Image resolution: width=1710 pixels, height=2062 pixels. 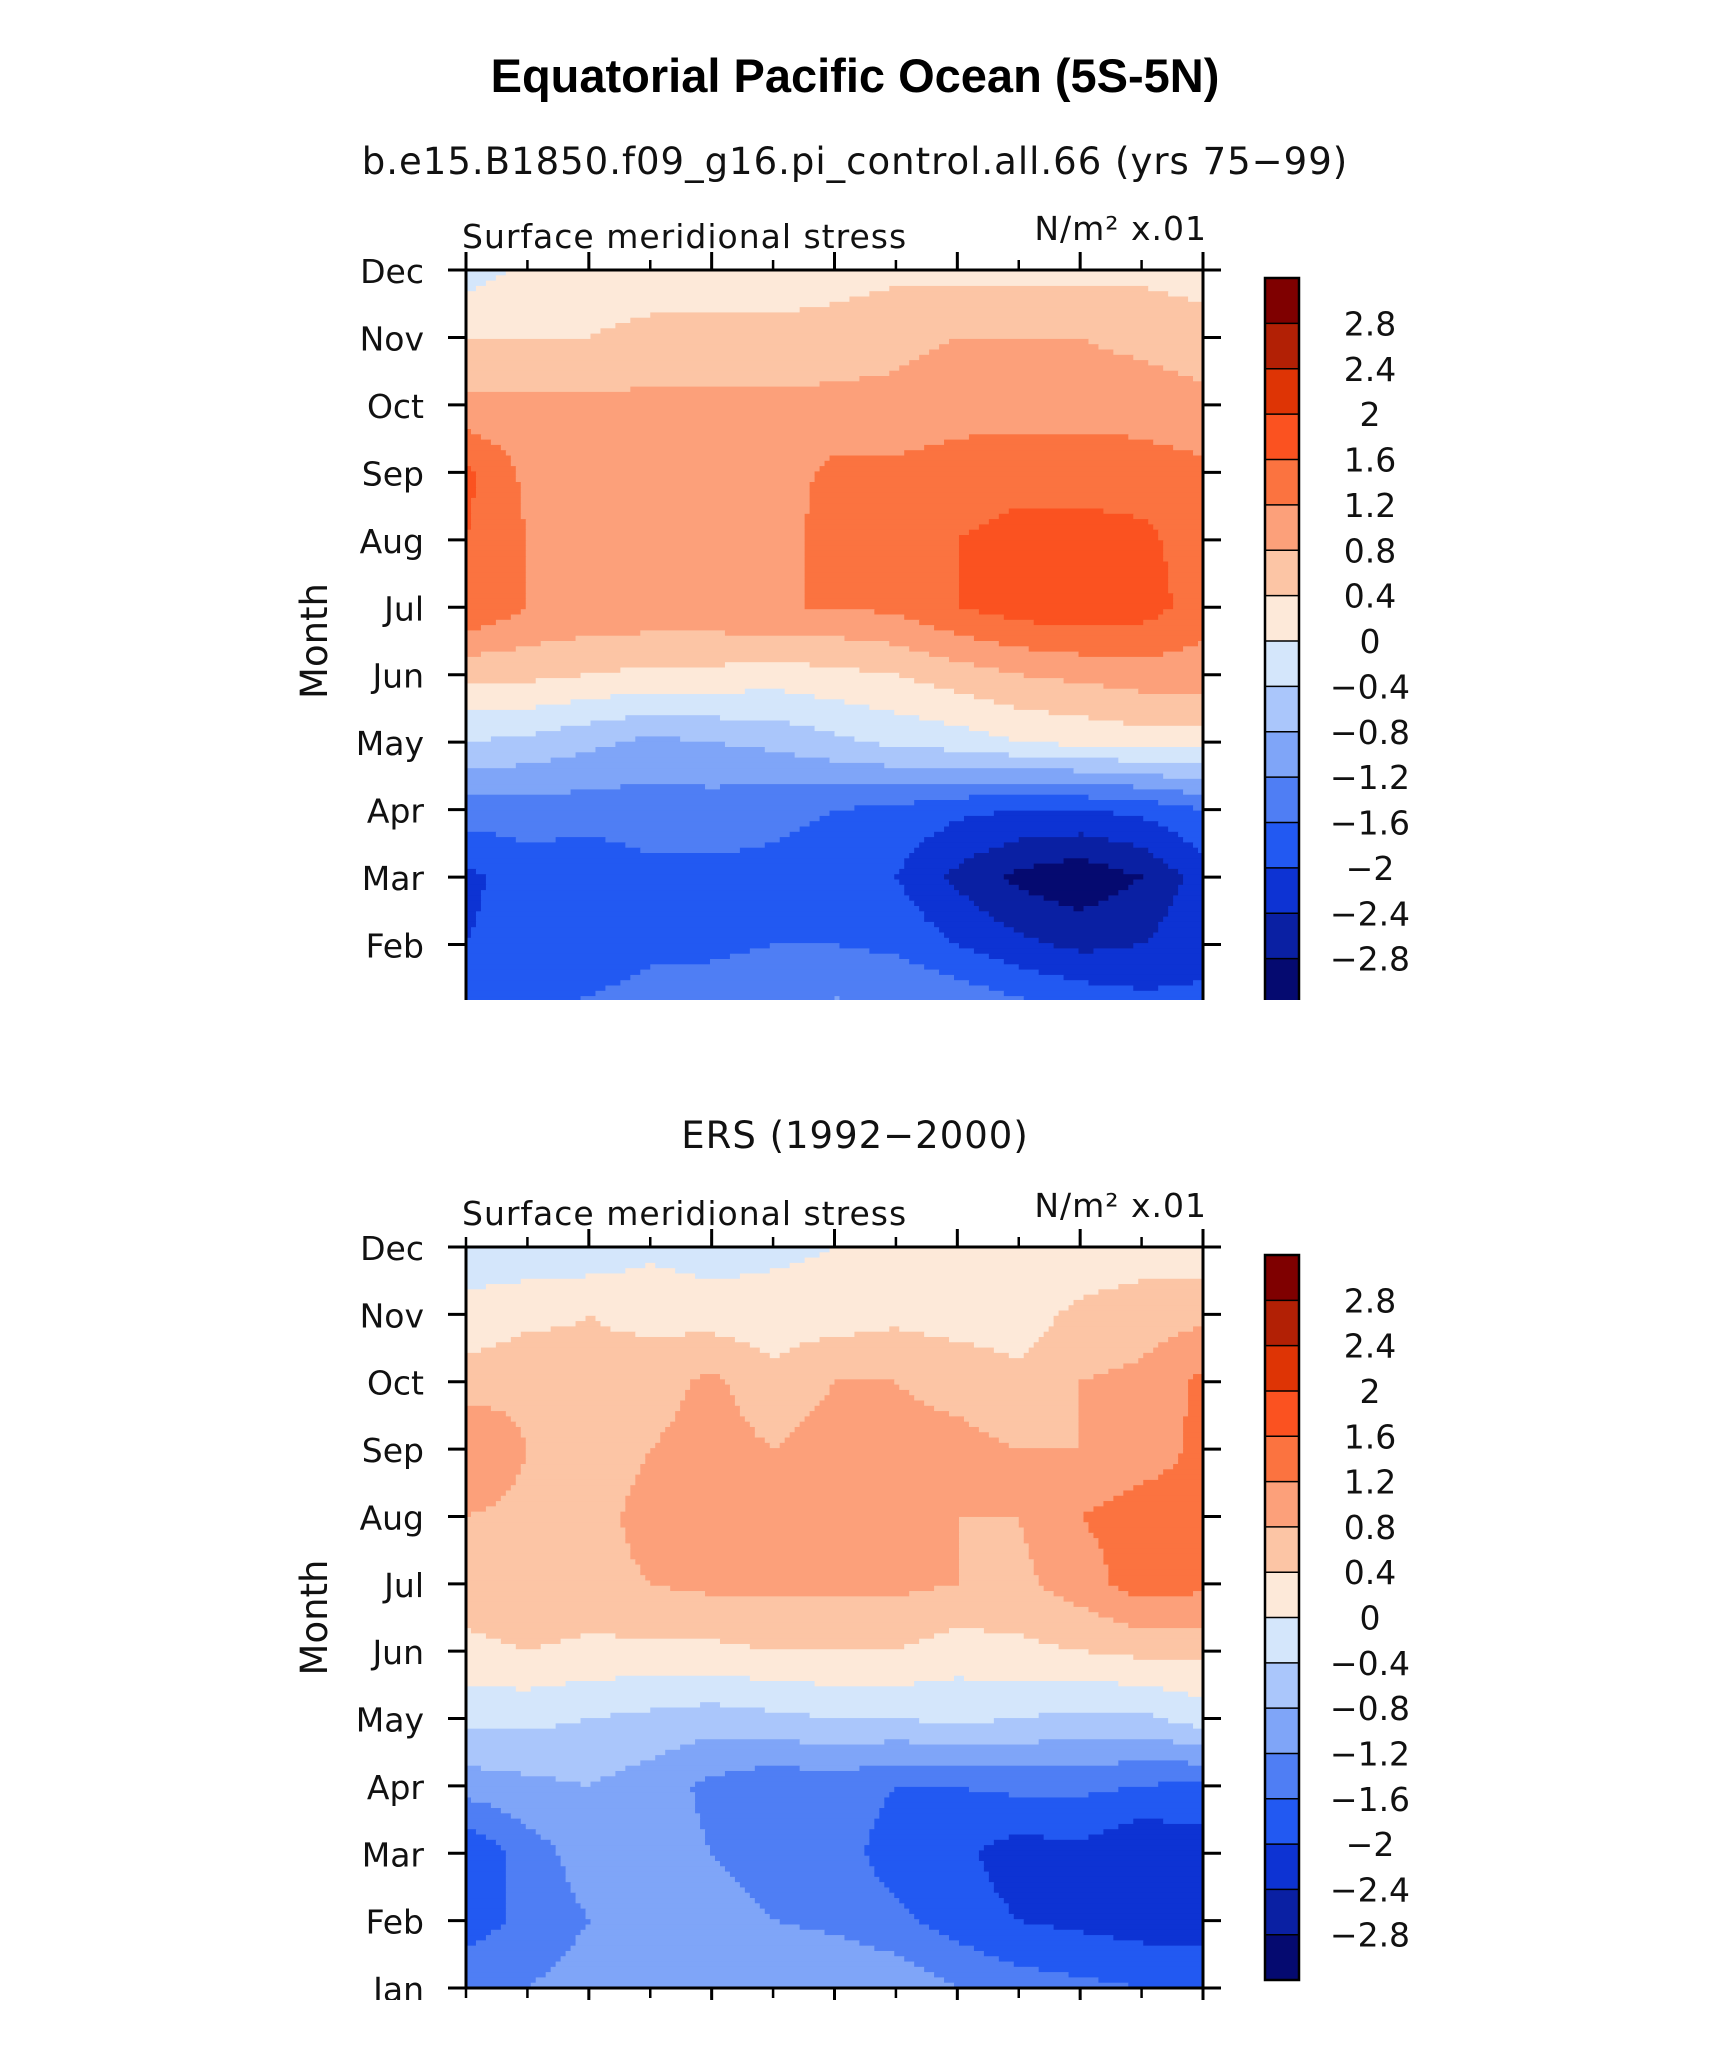 I want to click on colorbar-label: −1.6, so click(x=1370, y=1799).